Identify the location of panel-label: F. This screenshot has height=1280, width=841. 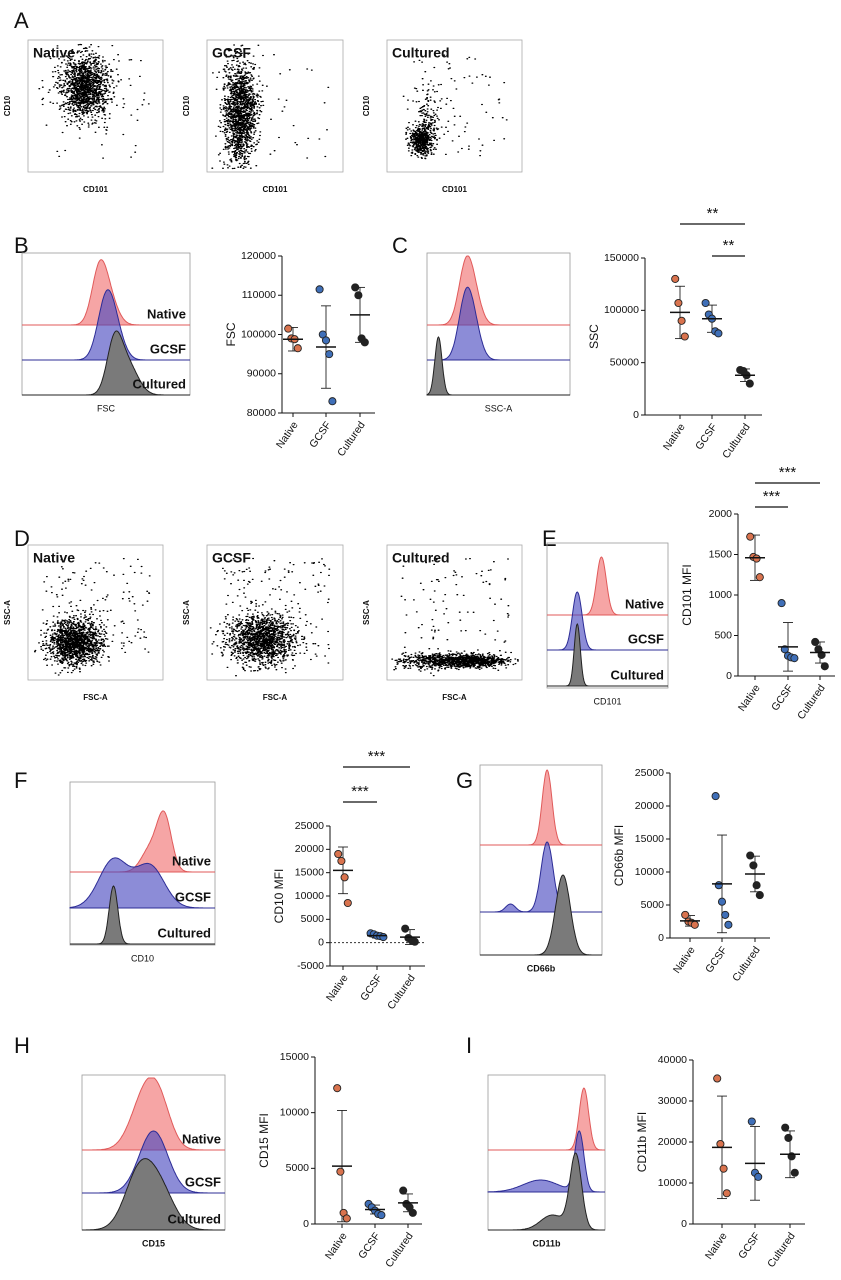
(20, 780).